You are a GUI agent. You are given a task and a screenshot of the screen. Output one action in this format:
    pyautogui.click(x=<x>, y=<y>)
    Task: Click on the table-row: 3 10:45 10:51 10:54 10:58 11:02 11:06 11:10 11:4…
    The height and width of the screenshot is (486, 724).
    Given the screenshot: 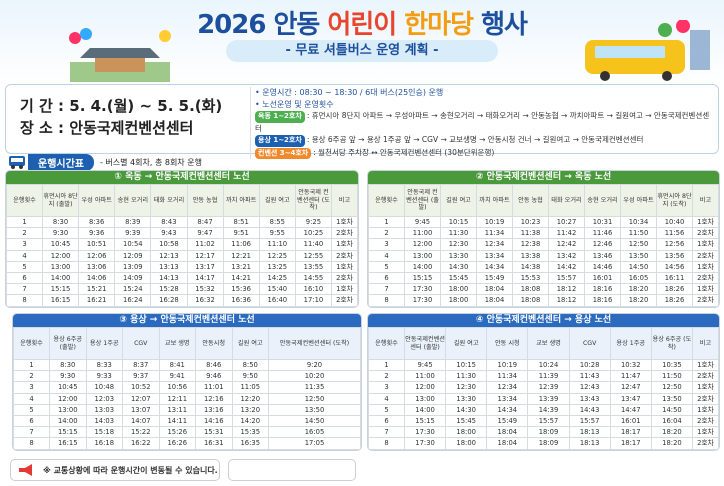 What is the action you would take?
    pyautogui.click(x=182, y=244)
    